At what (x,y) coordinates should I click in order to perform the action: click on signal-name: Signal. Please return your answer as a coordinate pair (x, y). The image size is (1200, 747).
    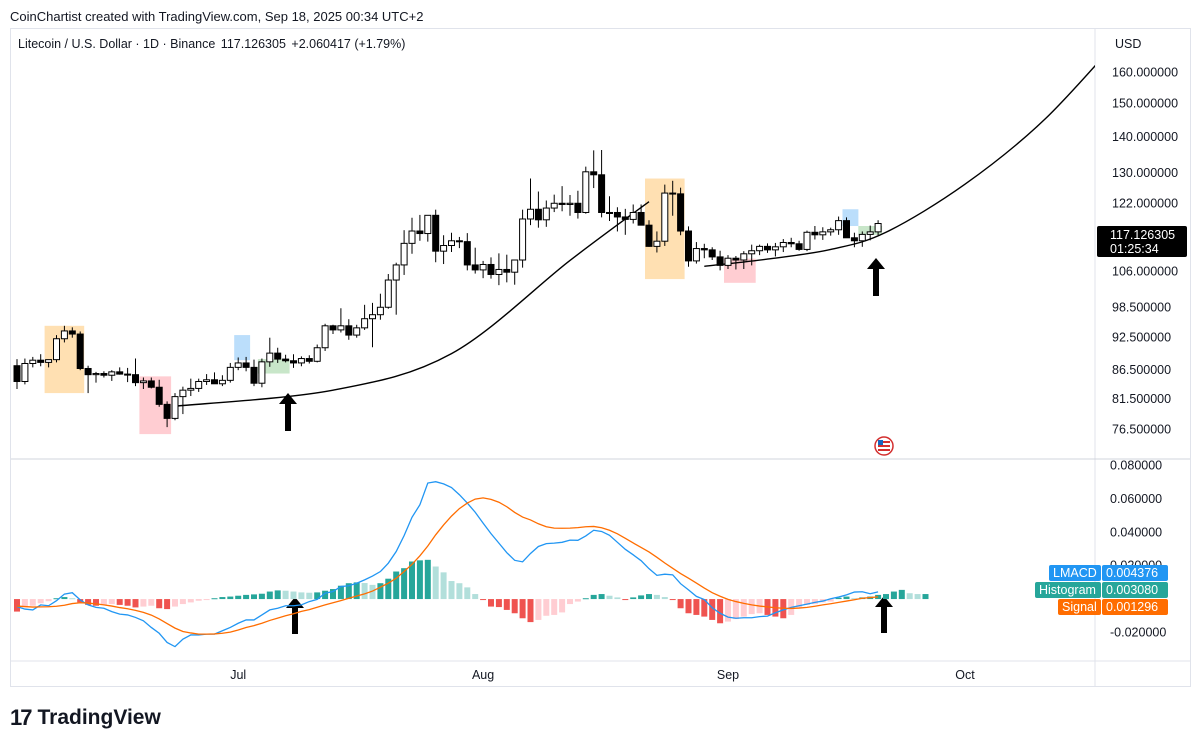
    Looking at the image, I should click on (1079, 607).